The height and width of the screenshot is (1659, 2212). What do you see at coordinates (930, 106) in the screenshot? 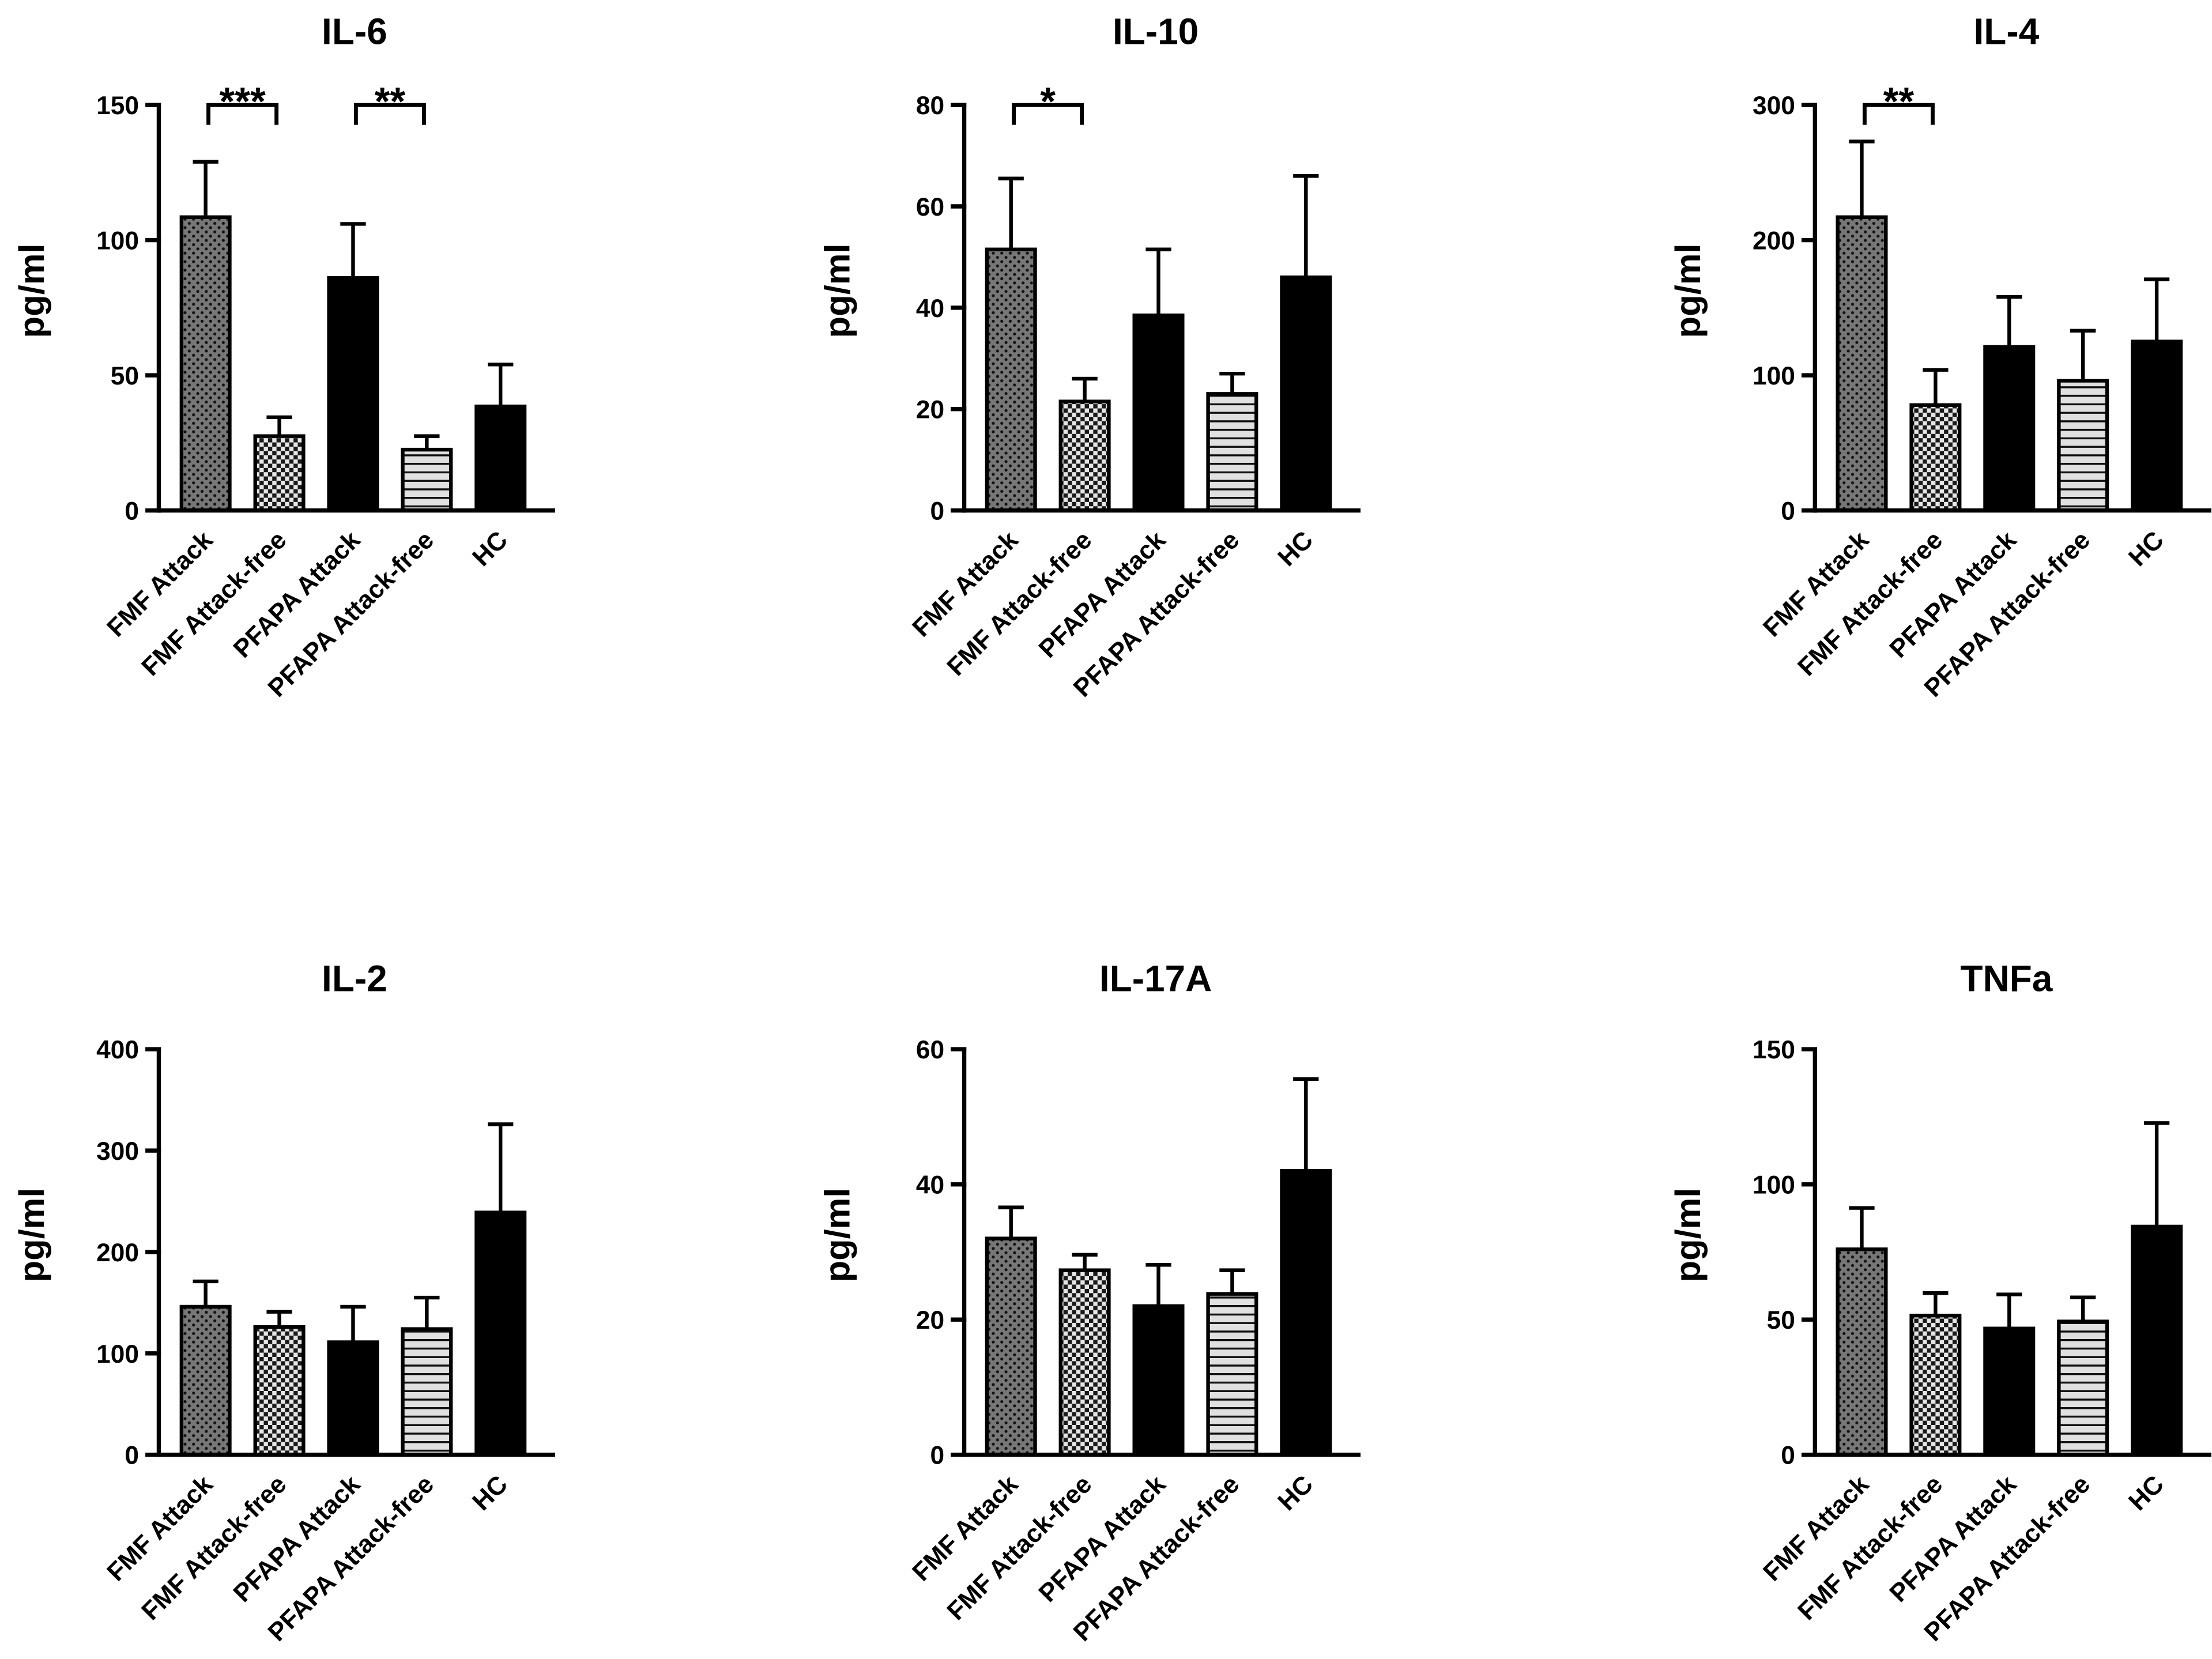
I see `y-tick-label: 80` at bounding box center [930, 106].